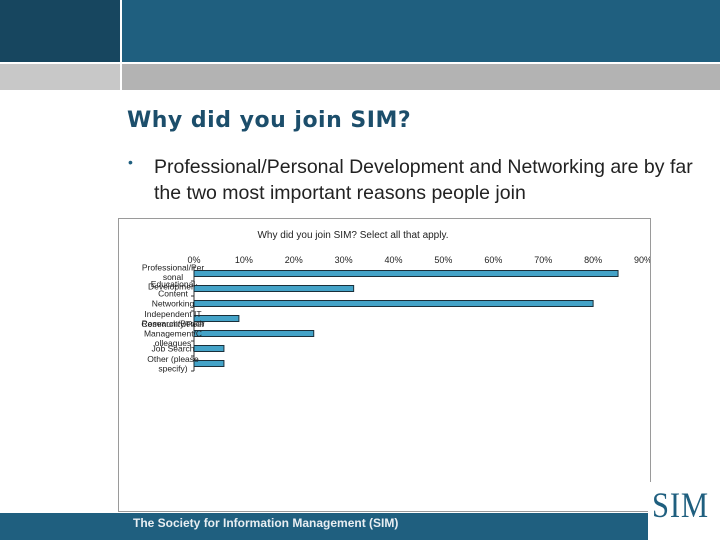  What do you see at coordinates (680, 505) in the screenshot?
I see `sim-logo: SIM` at bounding box center [680, 505].